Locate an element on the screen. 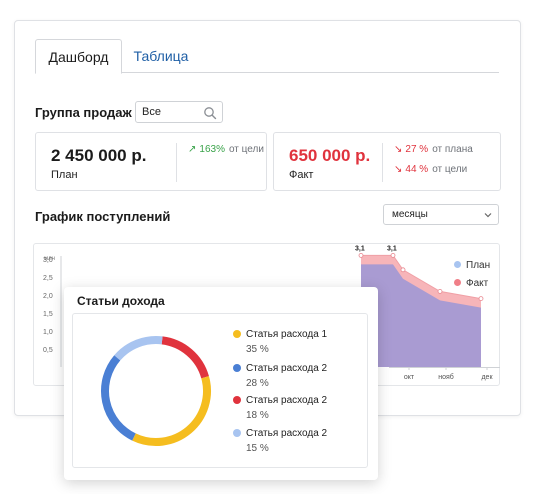 The image size is (556, 494). fact-caption: Факт is located at coordinates (301, 175).